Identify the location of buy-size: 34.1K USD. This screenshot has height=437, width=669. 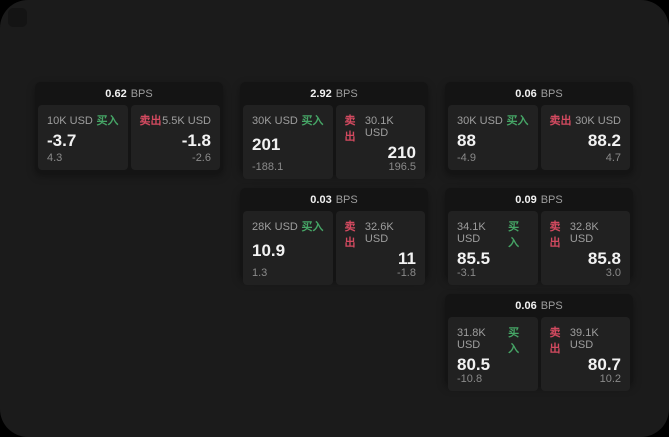
(471, 233).